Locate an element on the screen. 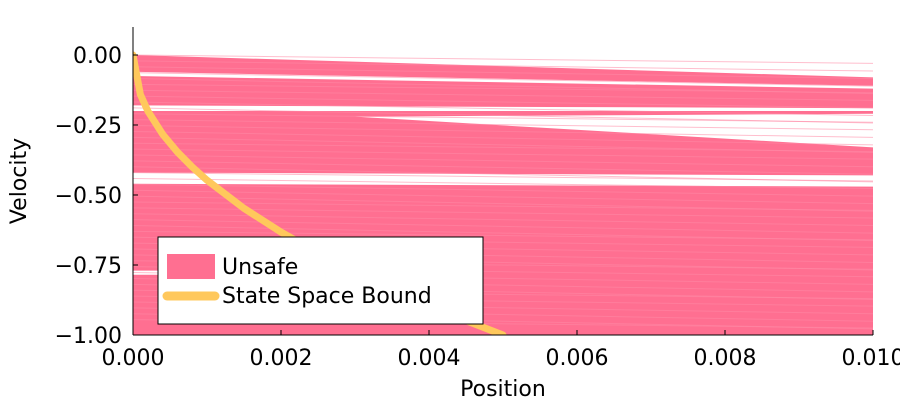 The height and width of the screenshot is (400, 900). legend: Unsafe State Space Bound is located at coordinates (320, 280).